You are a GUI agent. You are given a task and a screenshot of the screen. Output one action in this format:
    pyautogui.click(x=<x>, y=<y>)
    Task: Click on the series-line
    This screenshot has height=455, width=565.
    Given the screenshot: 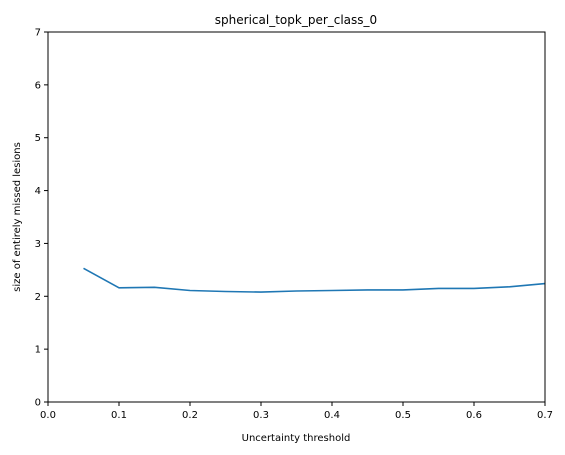 What is the action you would take?
    pyautogui.click(x=314, y=280)
    